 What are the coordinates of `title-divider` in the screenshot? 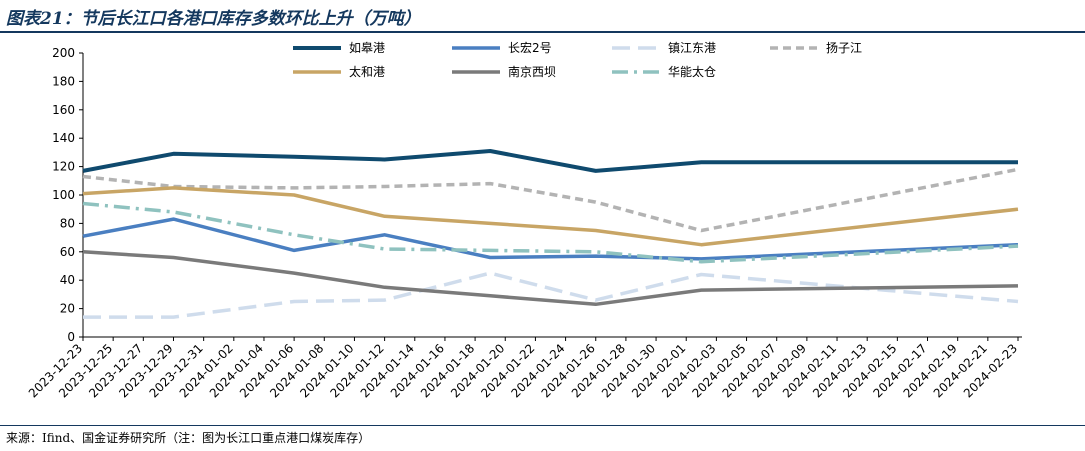 It's located at (542, 32).